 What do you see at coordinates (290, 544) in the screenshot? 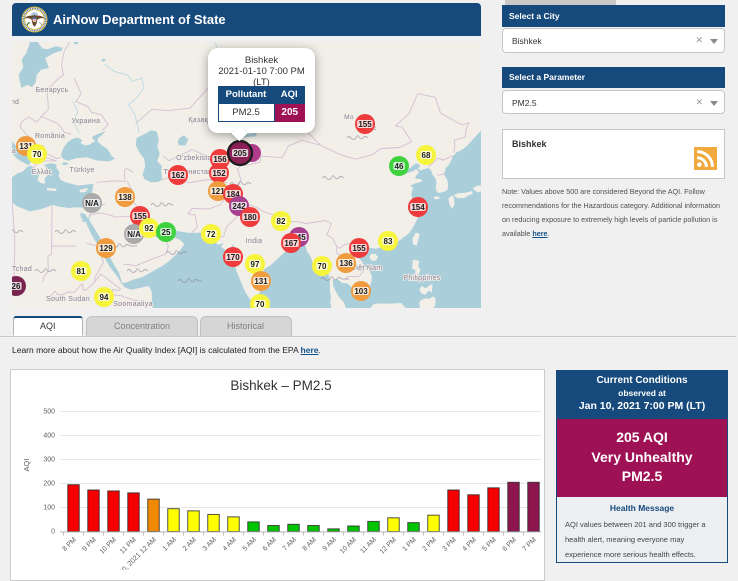
I see `svg-text: 7 AM` at bounding box center [290, 544].